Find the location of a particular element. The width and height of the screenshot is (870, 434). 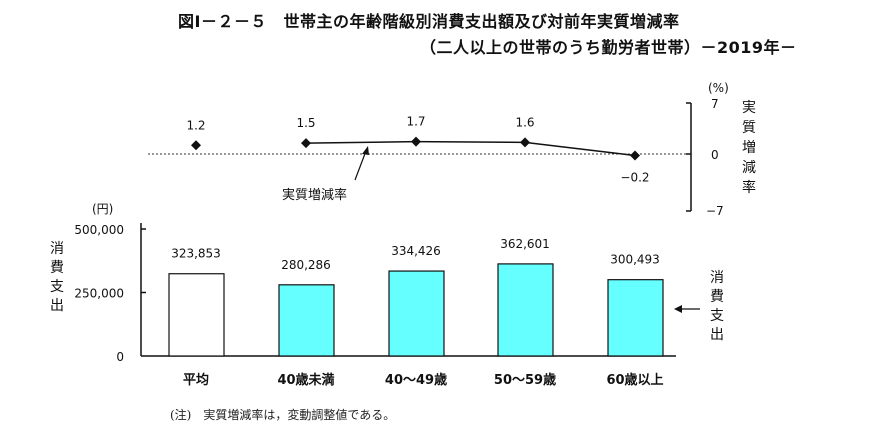

right-axis-tick-label: 7 is located at coordinates (715, 104).